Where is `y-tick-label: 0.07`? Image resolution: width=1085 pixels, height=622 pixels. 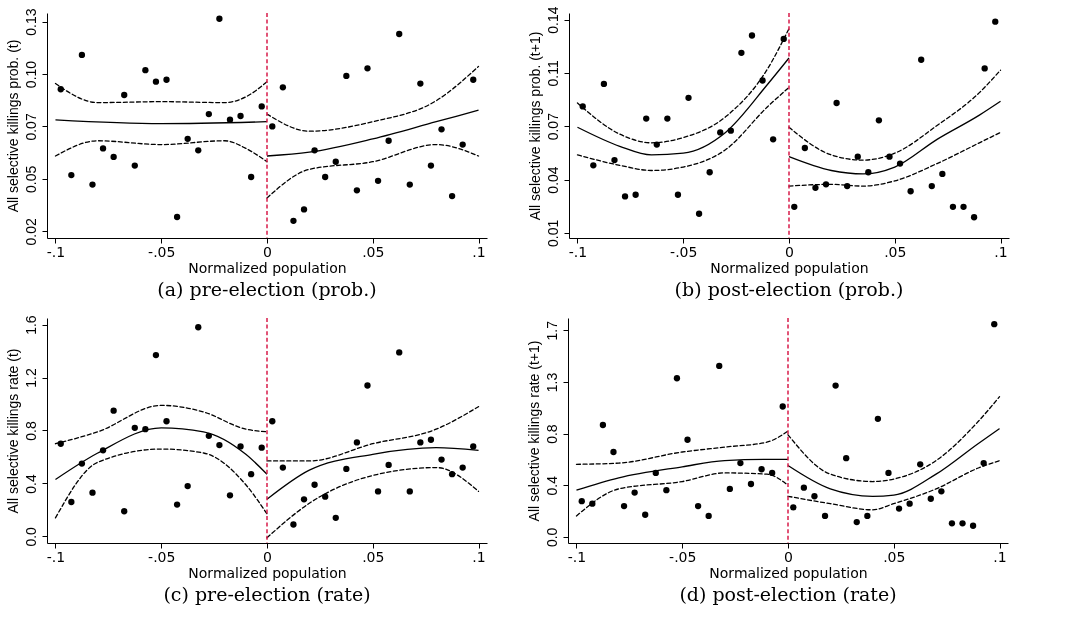 y-tick-label: 0.07 is located at coordinates (30, 127).